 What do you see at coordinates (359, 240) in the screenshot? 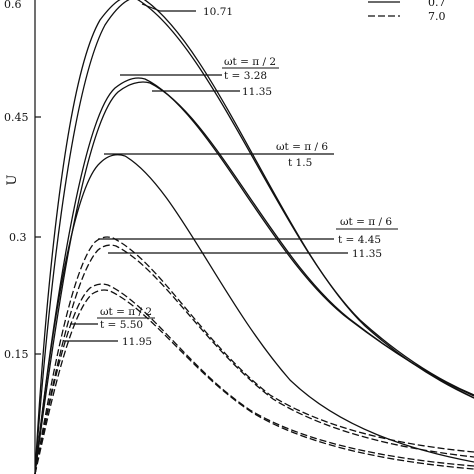
I see `annotation-t-4.45: t = 4.45` at bounding box center [359, 240].